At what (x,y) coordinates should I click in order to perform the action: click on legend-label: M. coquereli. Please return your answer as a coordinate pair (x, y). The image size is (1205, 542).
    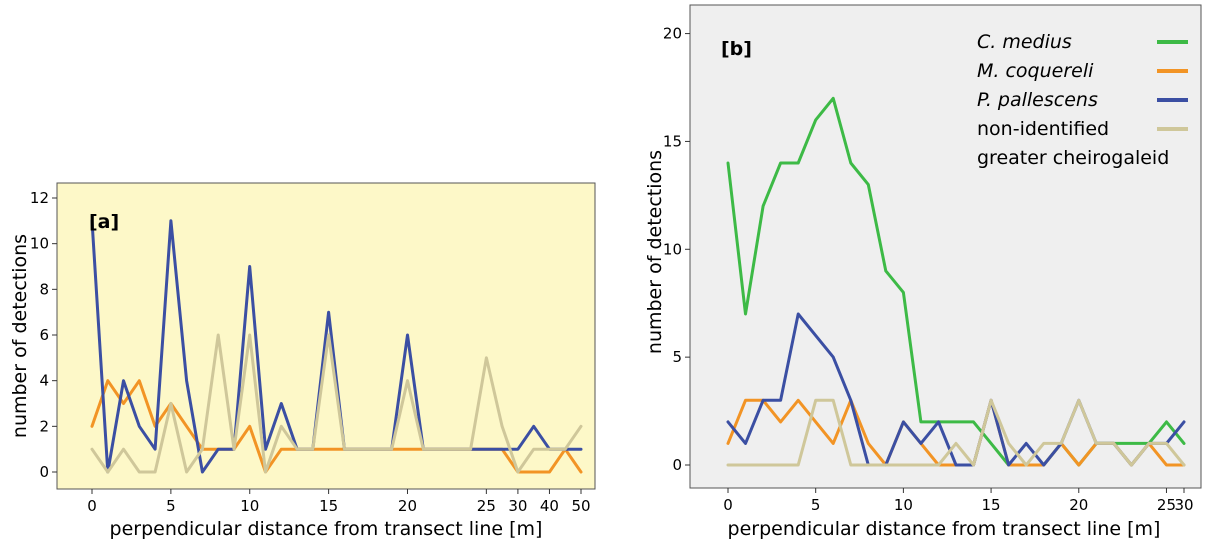
    Looking at the image, I should click on (1035, 71).